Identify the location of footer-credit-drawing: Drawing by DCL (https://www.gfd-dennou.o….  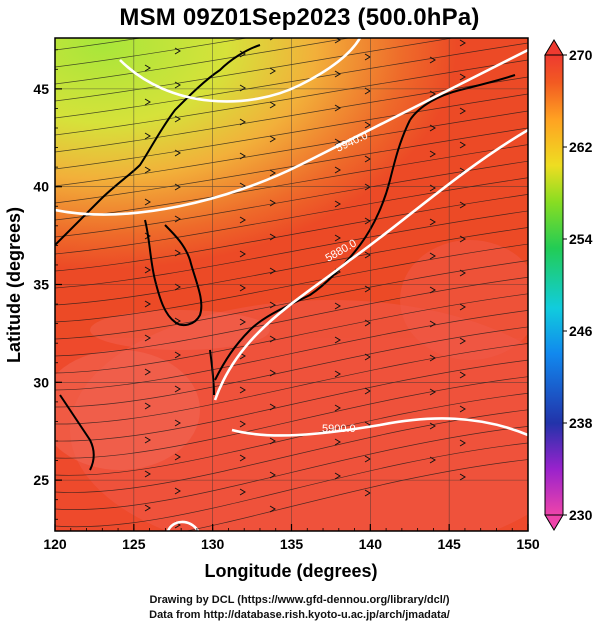
(299, 600).